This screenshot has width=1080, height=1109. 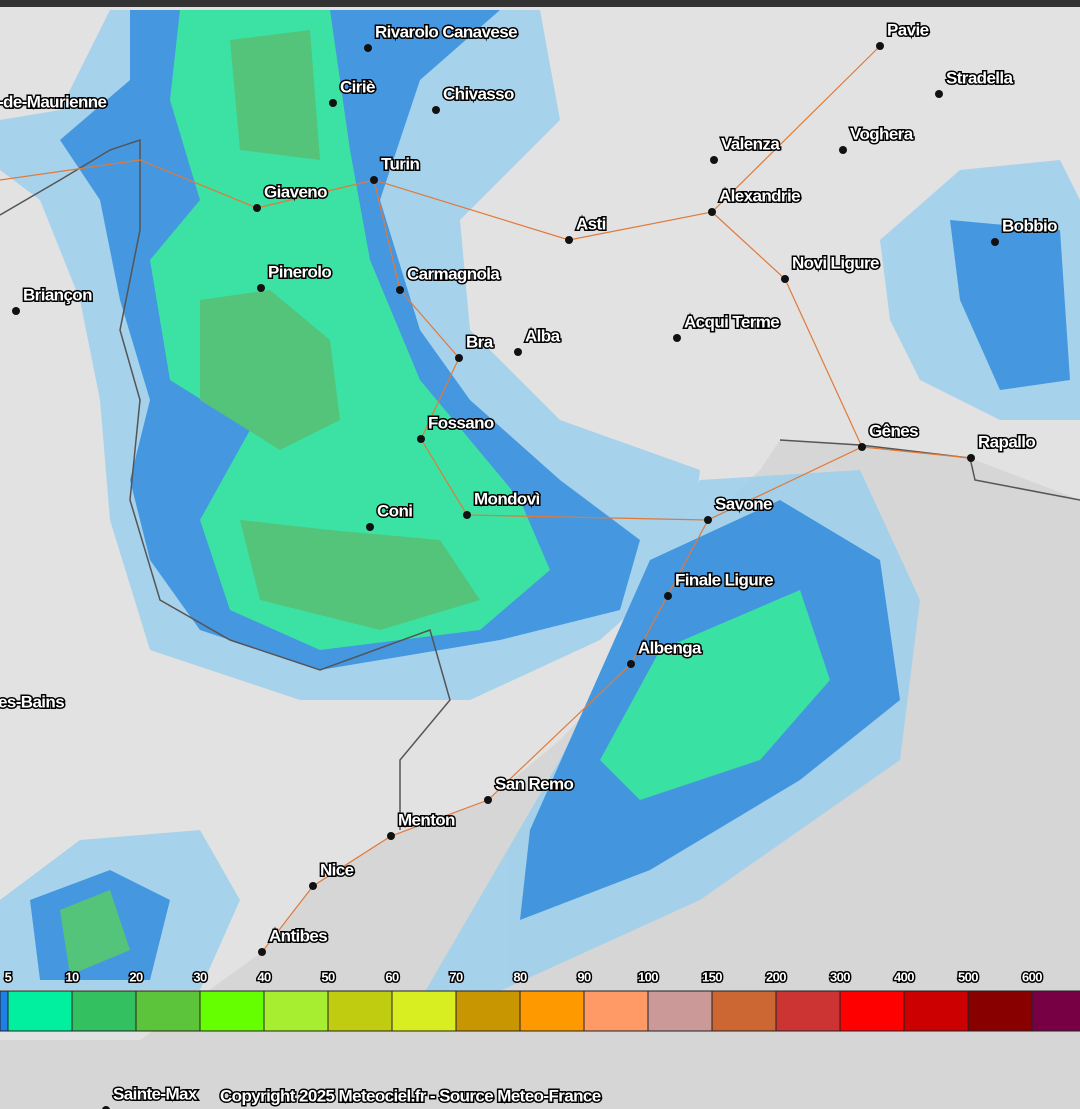 I want to click on city-label: Rivarolo Canavese, so click(x=446, y=31).